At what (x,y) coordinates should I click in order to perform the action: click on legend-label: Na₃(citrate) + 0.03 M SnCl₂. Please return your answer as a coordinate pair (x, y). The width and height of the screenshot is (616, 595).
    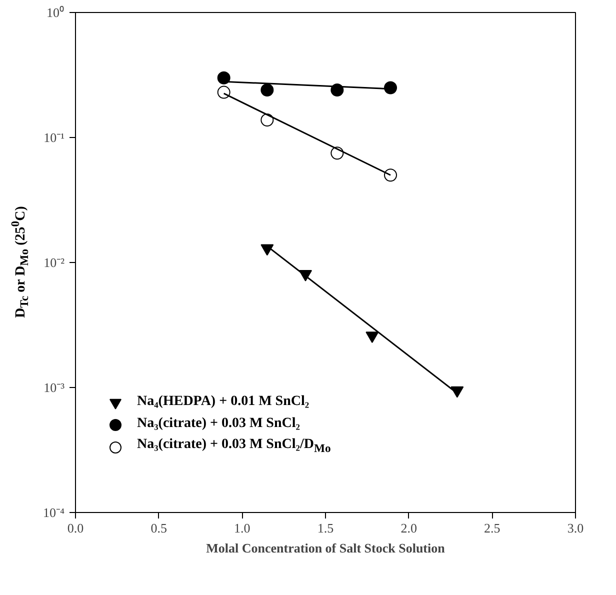
    Looking at the image, I should click on (218, 424).